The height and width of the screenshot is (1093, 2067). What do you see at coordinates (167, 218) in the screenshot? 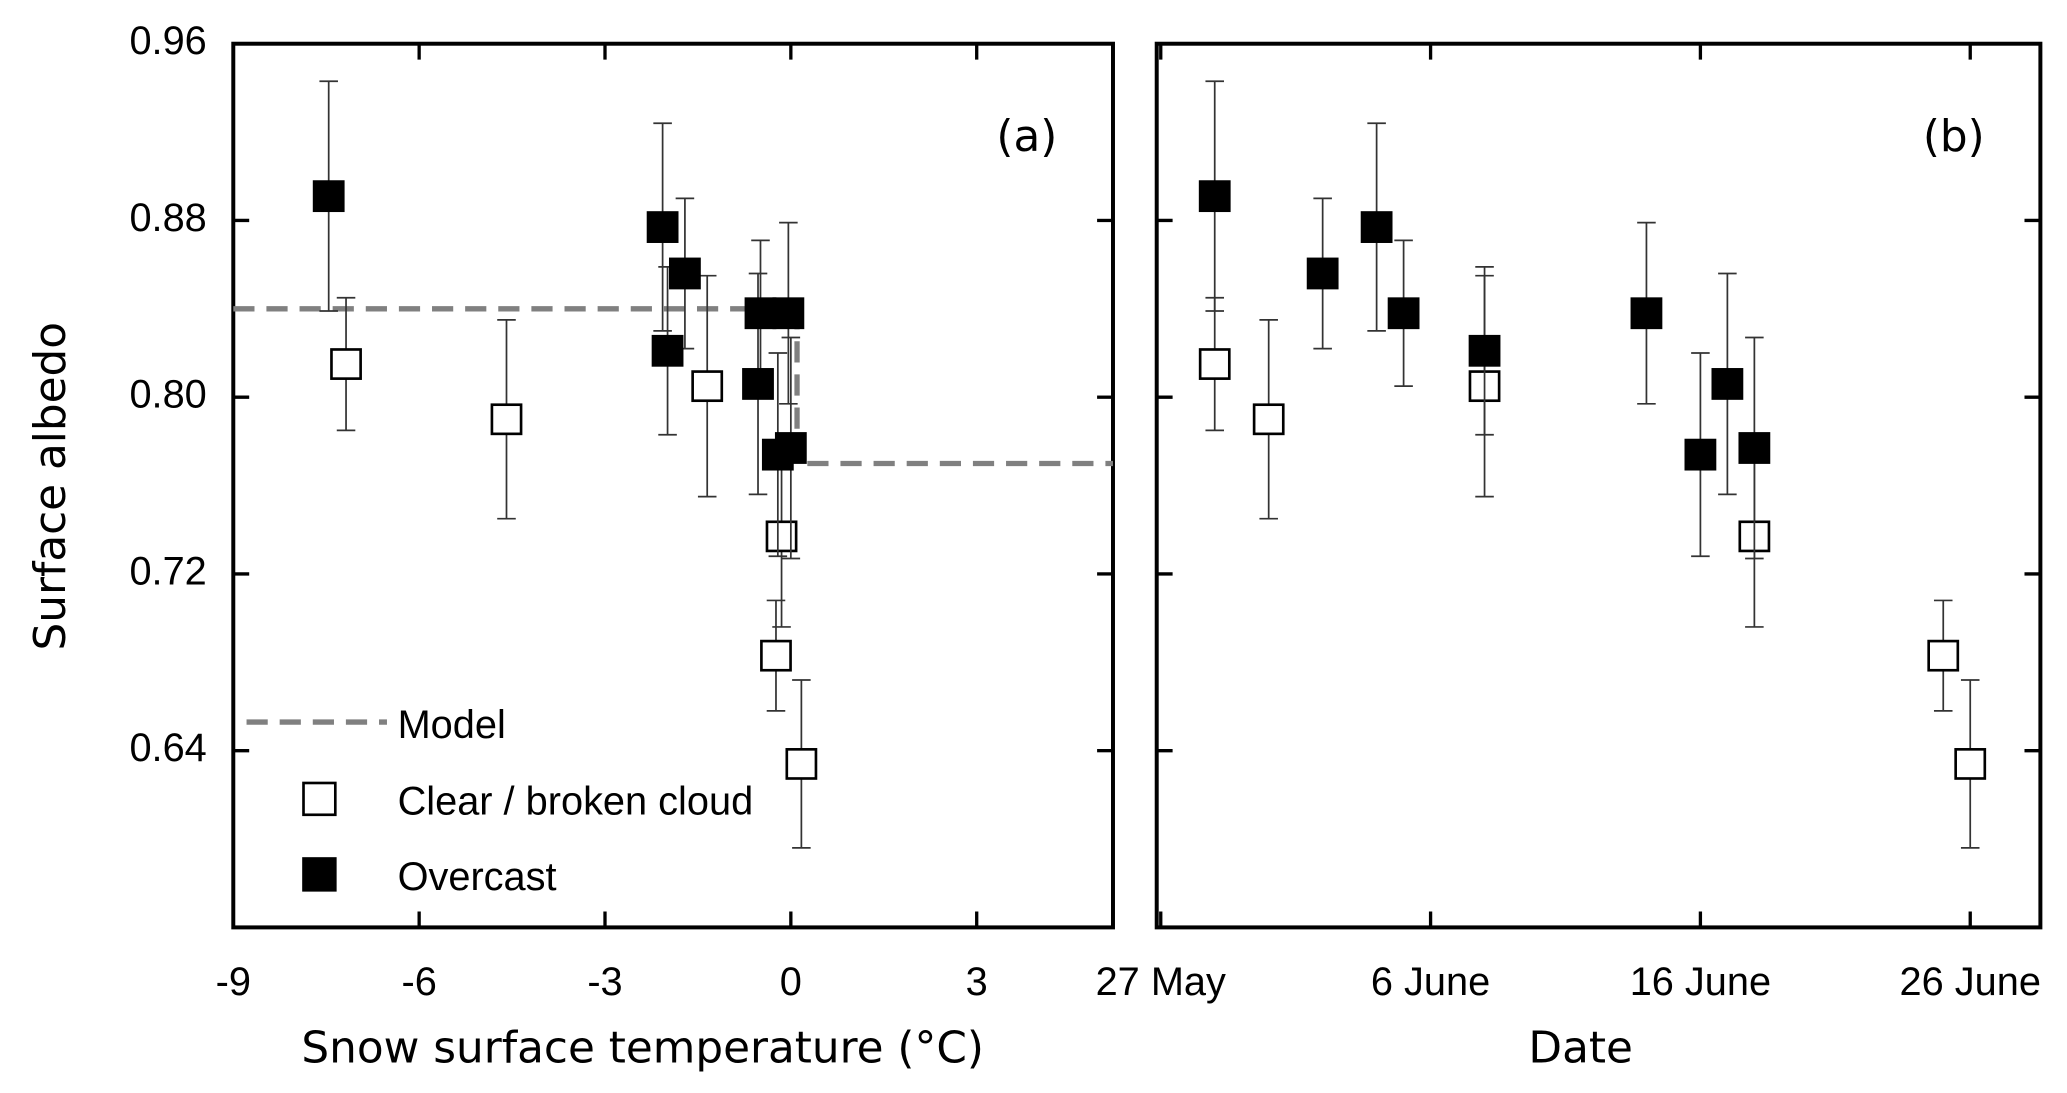
I see `y-tick-label: 0.88` at bounding box center [167, 218].